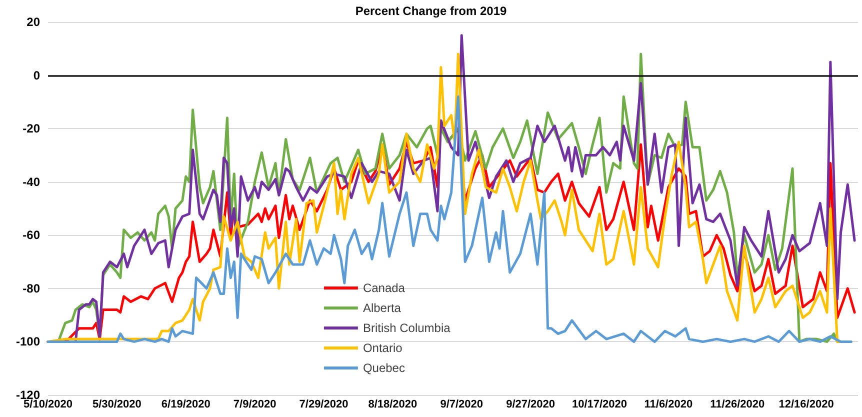 This screenshot has width=862, height=417. What do you see at coordinates (462, 404) in the screenshot?
I see `x-tick-label: 9/7/2020` at bounding box center [462, 404].